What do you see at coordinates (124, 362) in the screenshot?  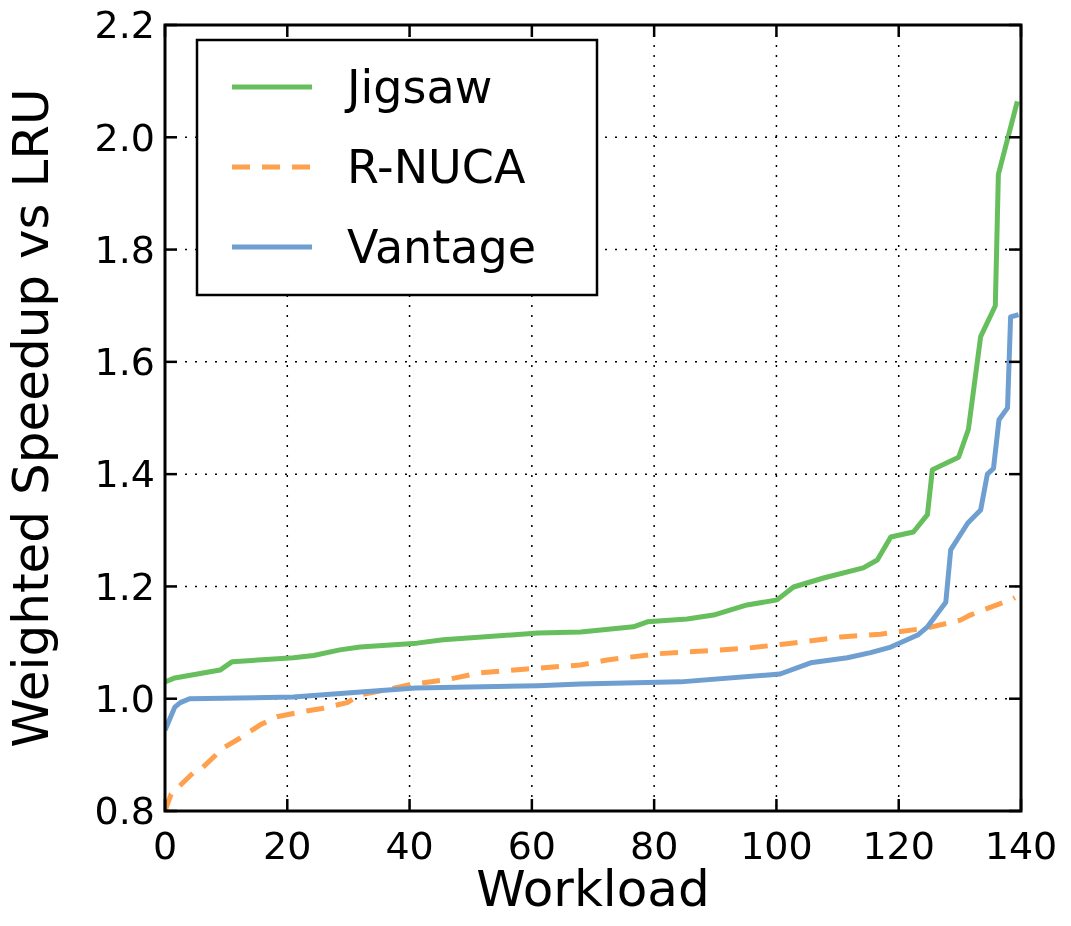 I see `y-tick-label: 1.6` at bounding box center [124, 362].